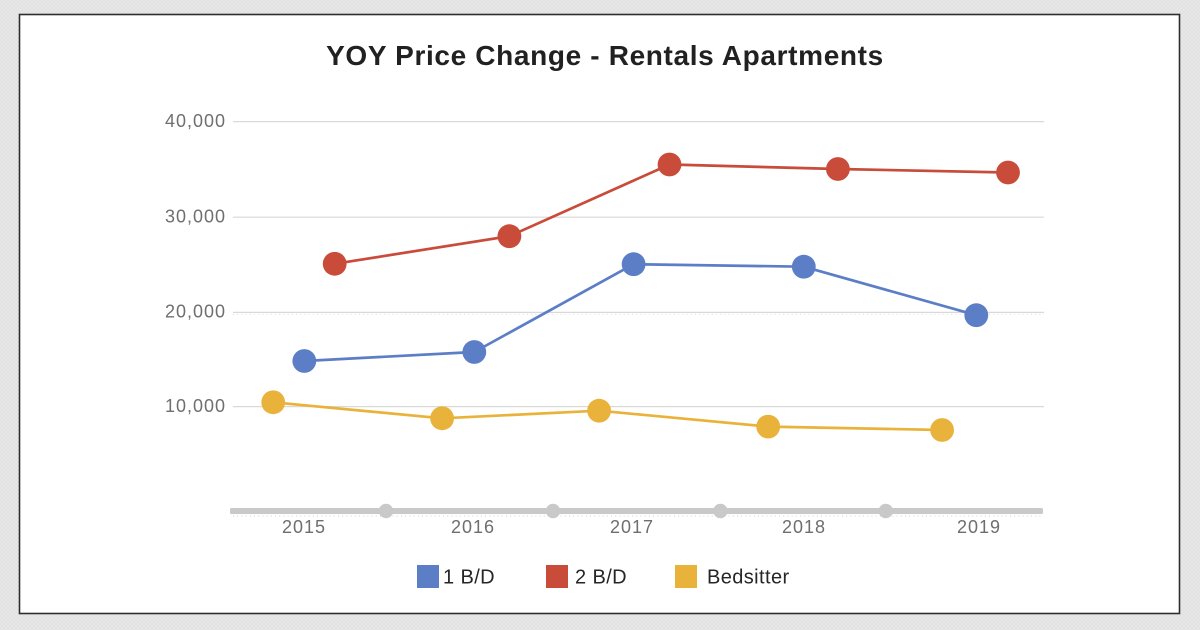 The width and height of the screenshot is (1200, 630). What do you see at coordinates (469, 578) in the screenshot?
I see `svg-text: 1 B/D` at bounding box center [469, 578].